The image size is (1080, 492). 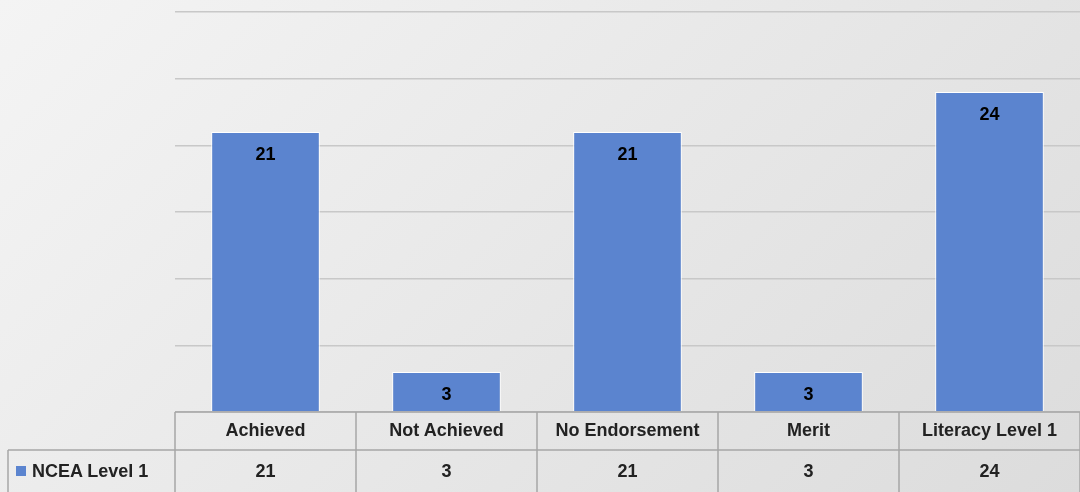 I want to click on data-label: 24, so click(x=989, y=470).